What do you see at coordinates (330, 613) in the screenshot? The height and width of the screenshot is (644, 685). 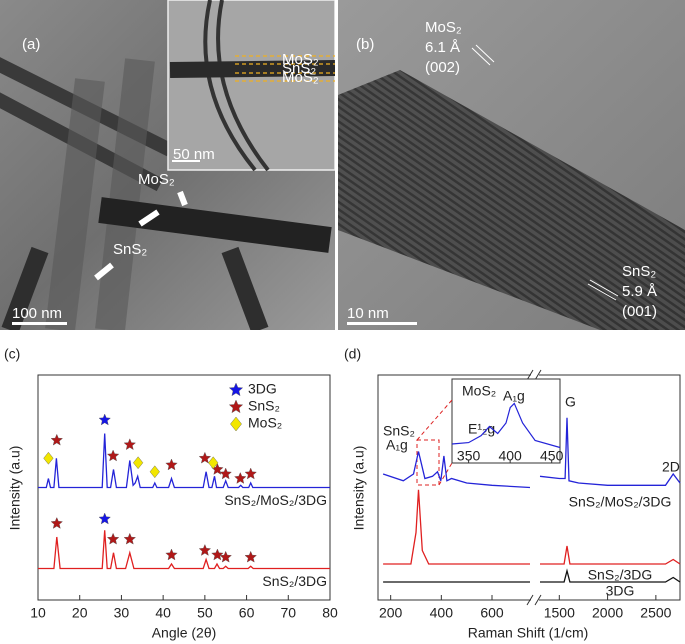 I see `x-tick-label: 80` at bounding box center [330, 613].